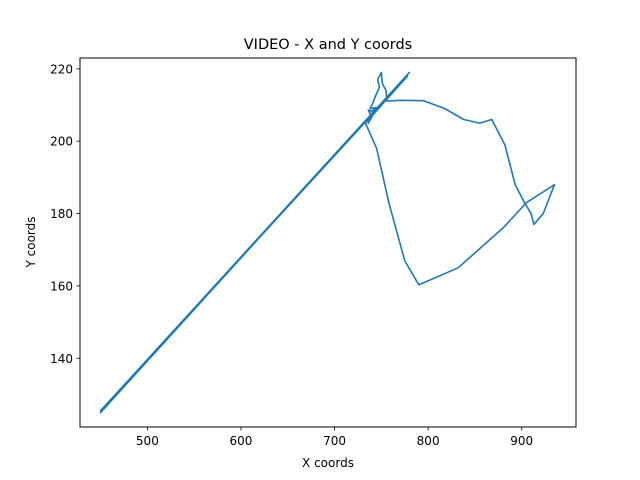  What do you see at coordinates (328, 45) in the screenshot?
I see `chart-title: VIDEO - X and Y coords` at bounding box center [328, 45].